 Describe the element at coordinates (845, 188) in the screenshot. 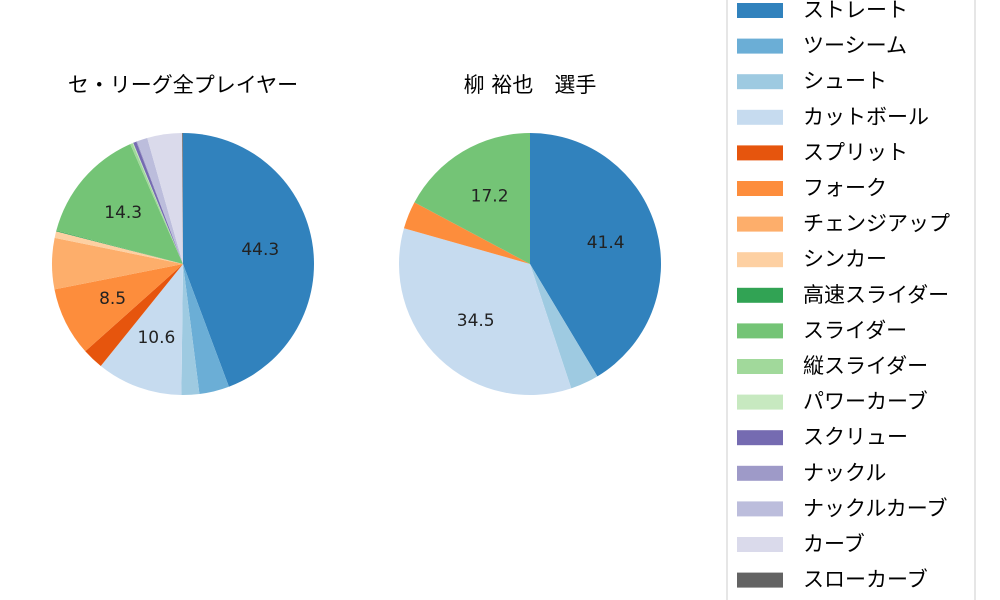

I see `legend-label: フォーク` at that location.